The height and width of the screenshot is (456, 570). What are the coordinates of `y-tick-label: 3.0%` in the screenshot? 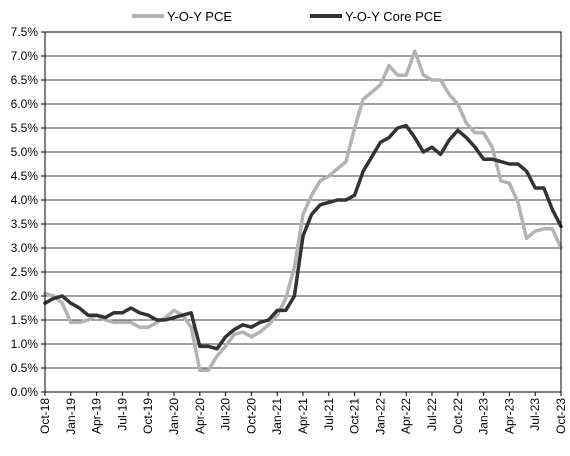 It's located at (25, 248).